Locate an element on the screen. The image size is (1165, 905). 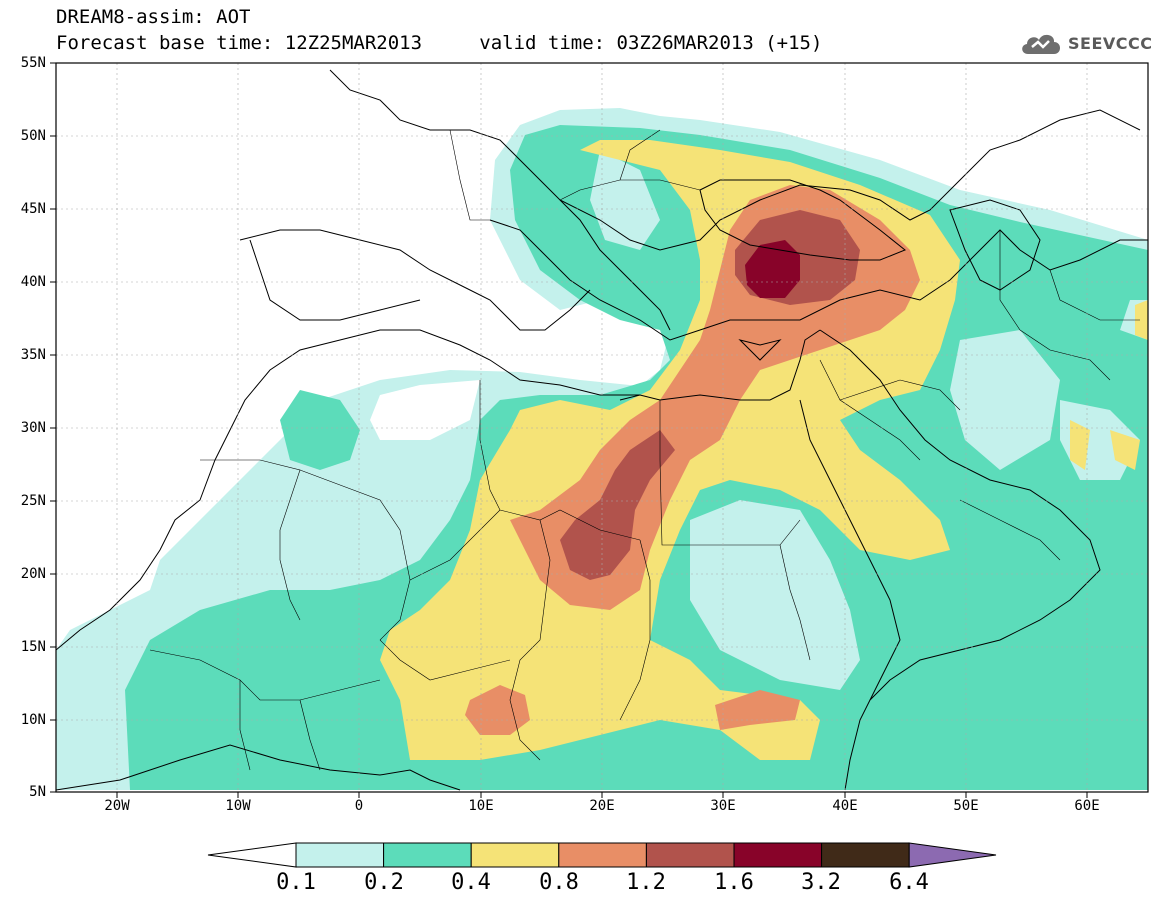
colorbar-label: 0.4 is located at coordinates (471, 882).